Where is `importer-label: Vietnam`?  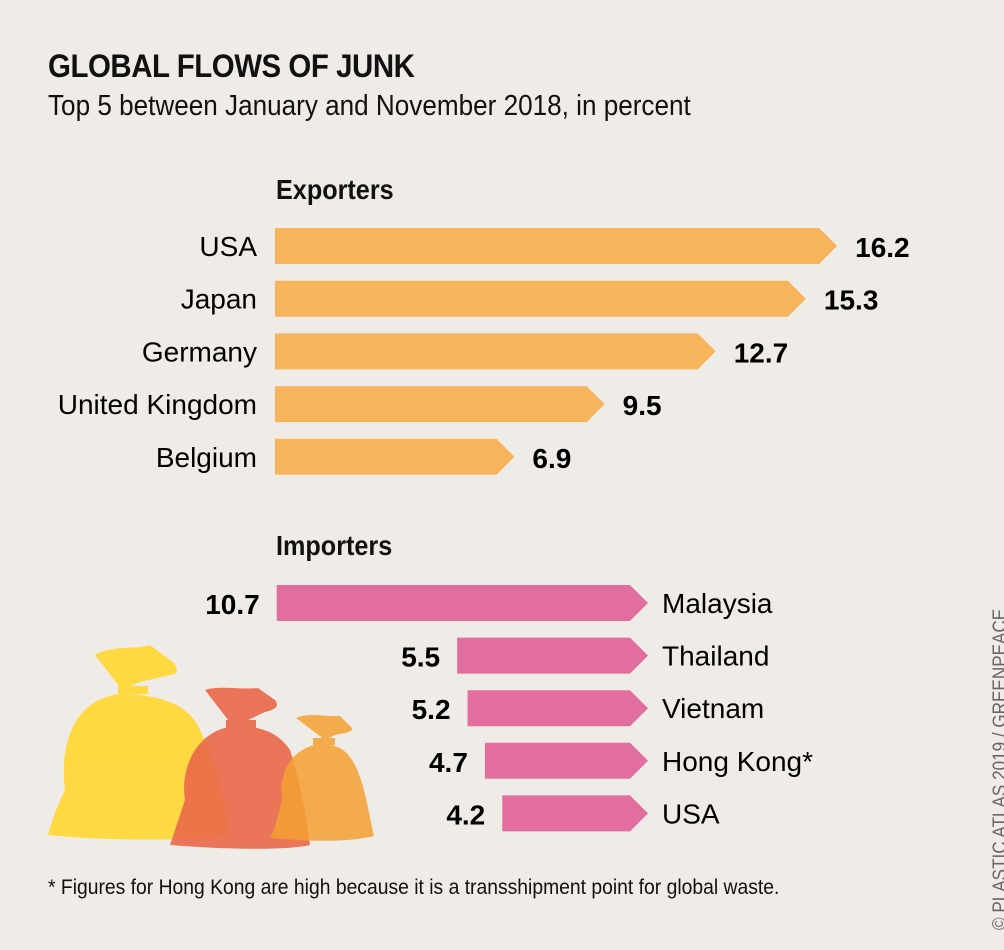 importer-label: Vietnam is located at coordinates (713, 708).